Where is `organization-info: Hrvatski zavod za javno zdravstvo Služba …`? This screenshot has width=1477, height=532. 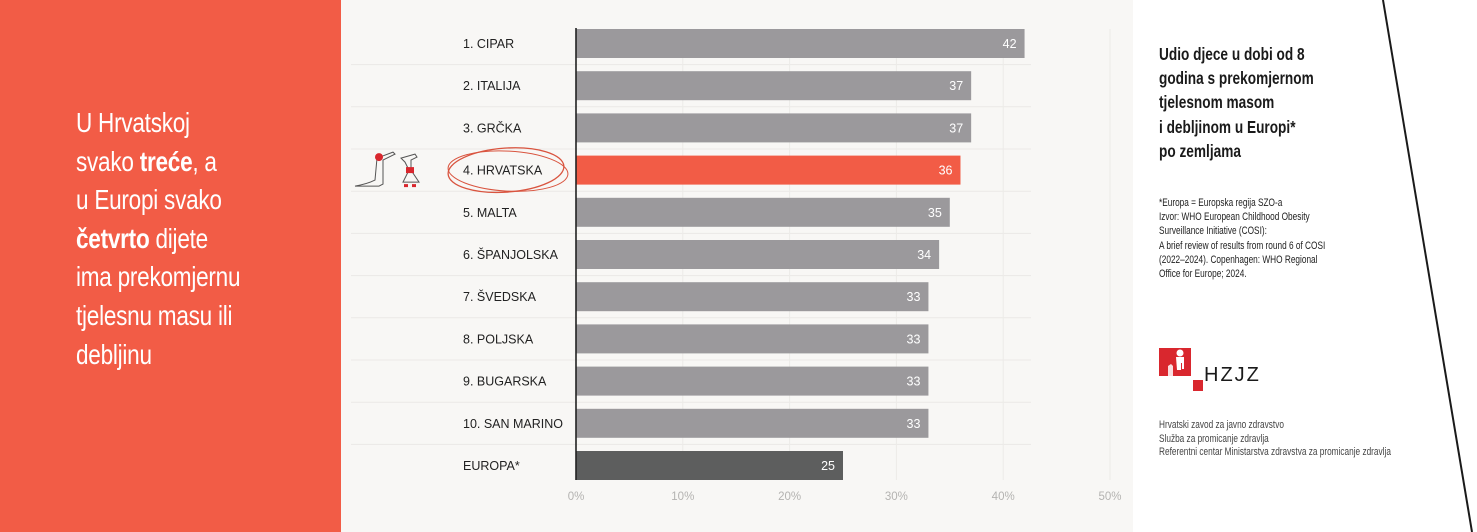
organization-info: Hrvatski zavod za javno zdravstvo Služba … is located at coordinates (1275, 439).